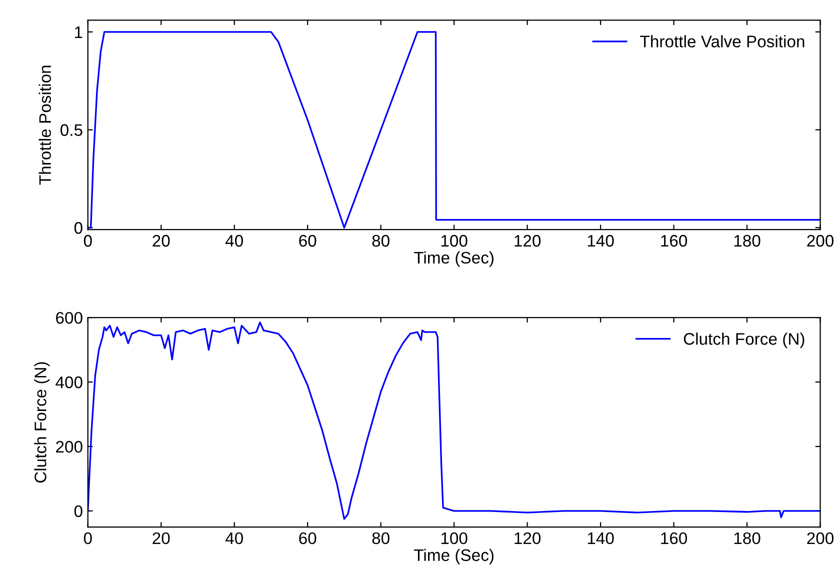 The height and width of the screenshot is (576, 837). What do you see at coordinates (69, 382) in the screenshot?
I see `y-tick-label: 400` at bounding box center [69, 382].